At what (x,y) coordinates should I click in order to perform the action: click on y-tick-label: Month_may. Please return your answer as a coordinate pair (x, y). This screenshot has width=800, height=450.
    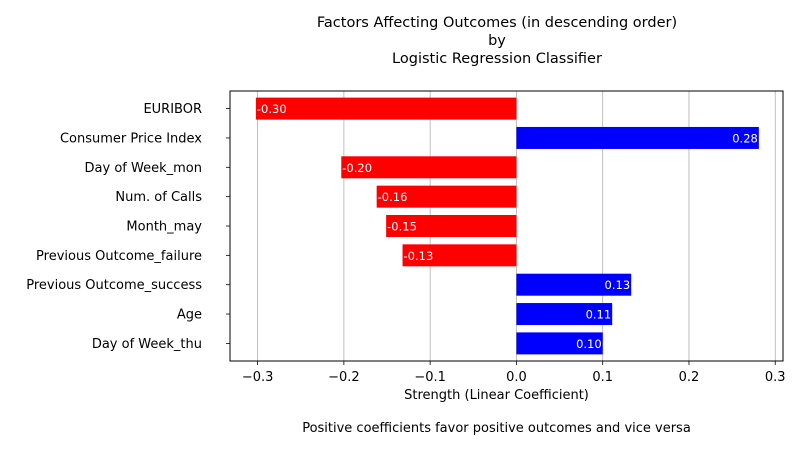
    Looking at the image, I should click on (164, 227).